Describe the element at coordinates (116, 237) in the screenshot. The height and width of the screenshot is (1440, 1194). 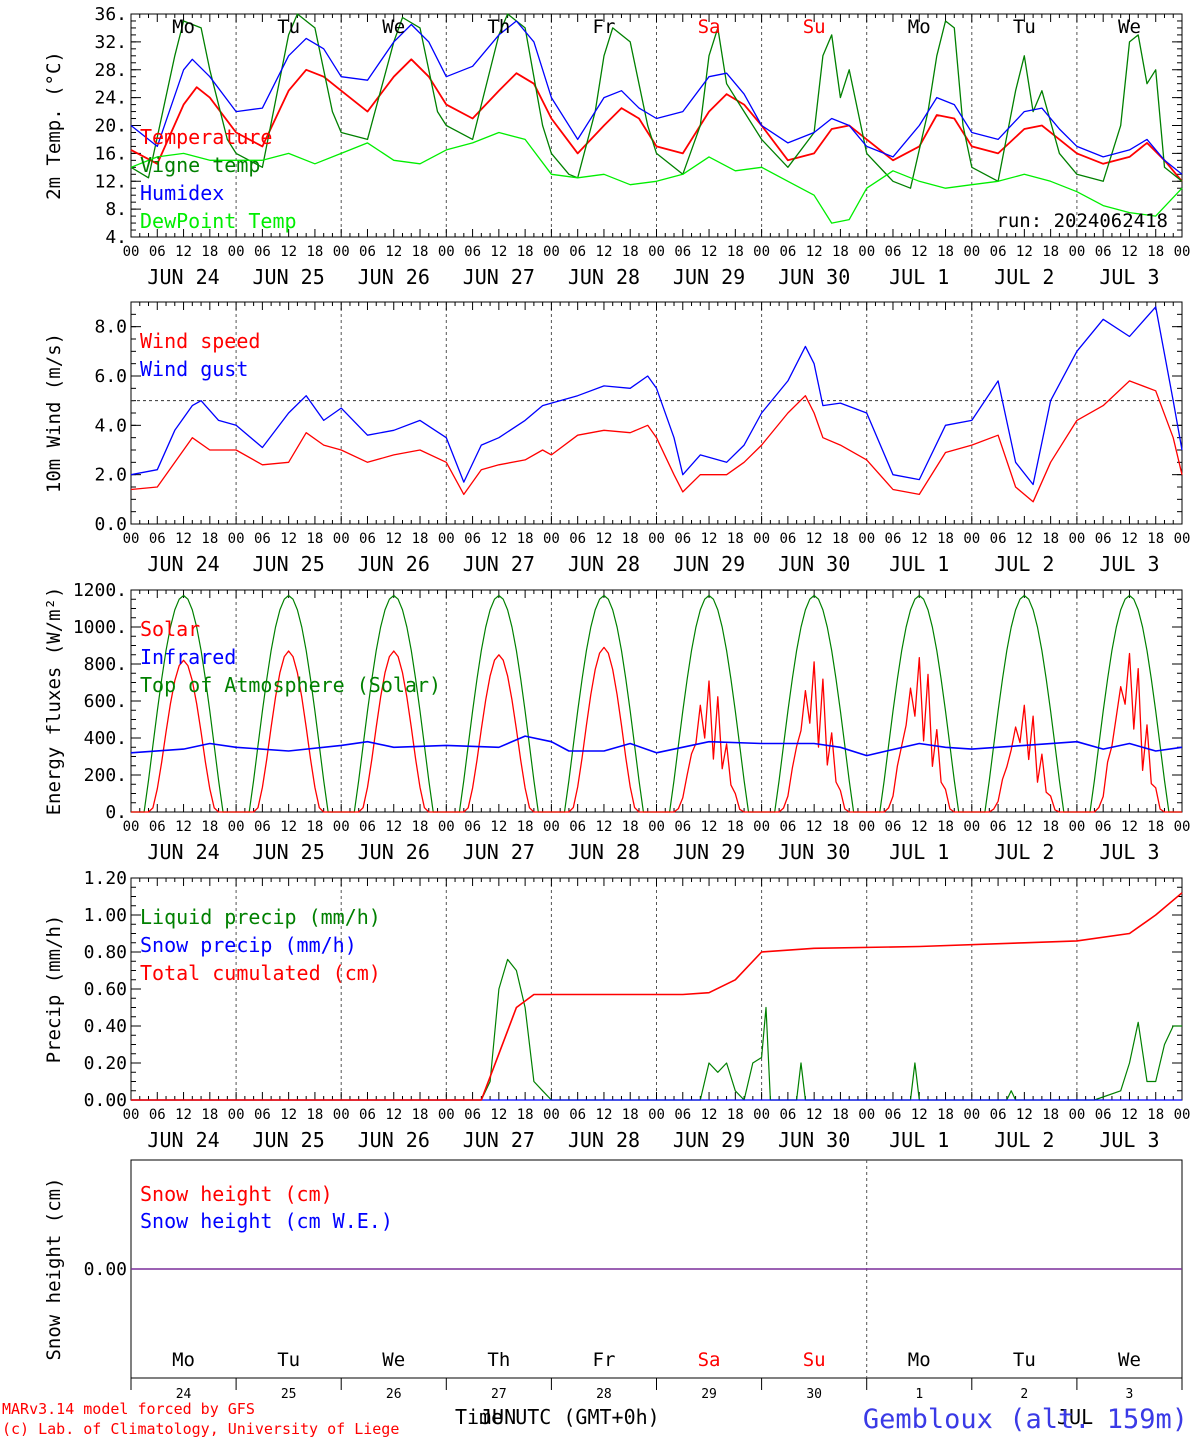
I see `y-tick-label: 4.` at that location.